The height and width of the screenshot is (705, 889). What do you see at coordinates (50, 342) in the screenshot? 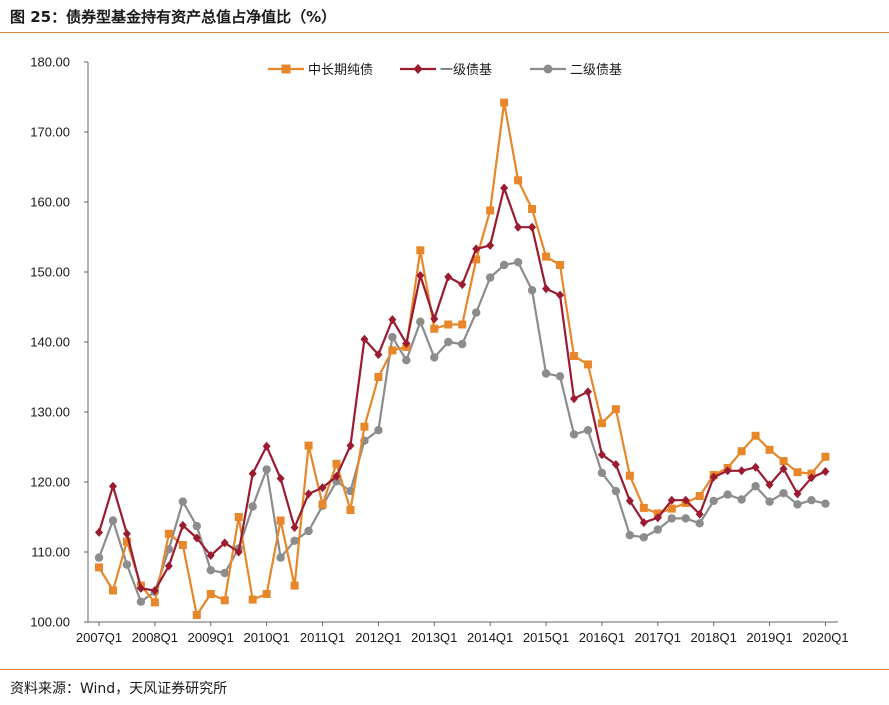
I see `y-tick-label: 140.00` at bounding box center [50, 342].